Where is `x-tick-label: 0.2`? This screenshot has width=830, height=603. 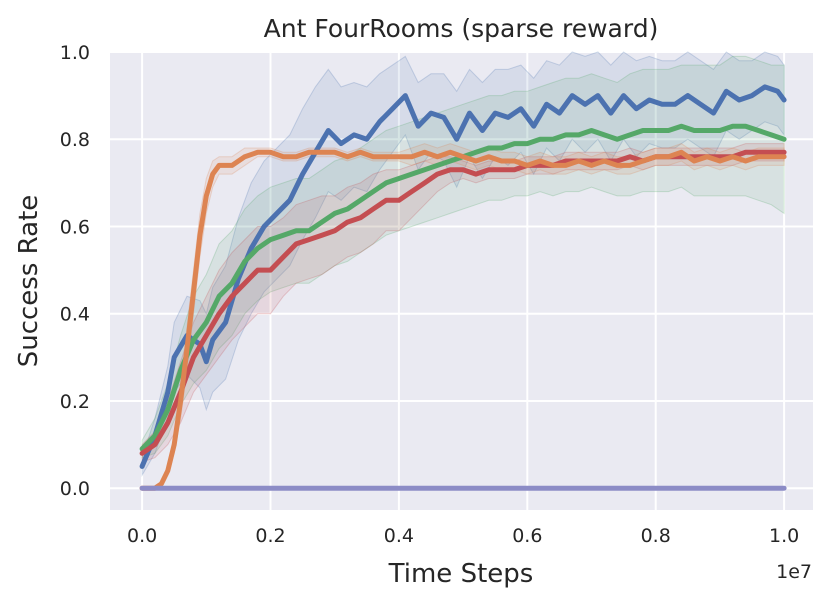
x-tick-label: 0.2 is located at coordinates (270, 536).